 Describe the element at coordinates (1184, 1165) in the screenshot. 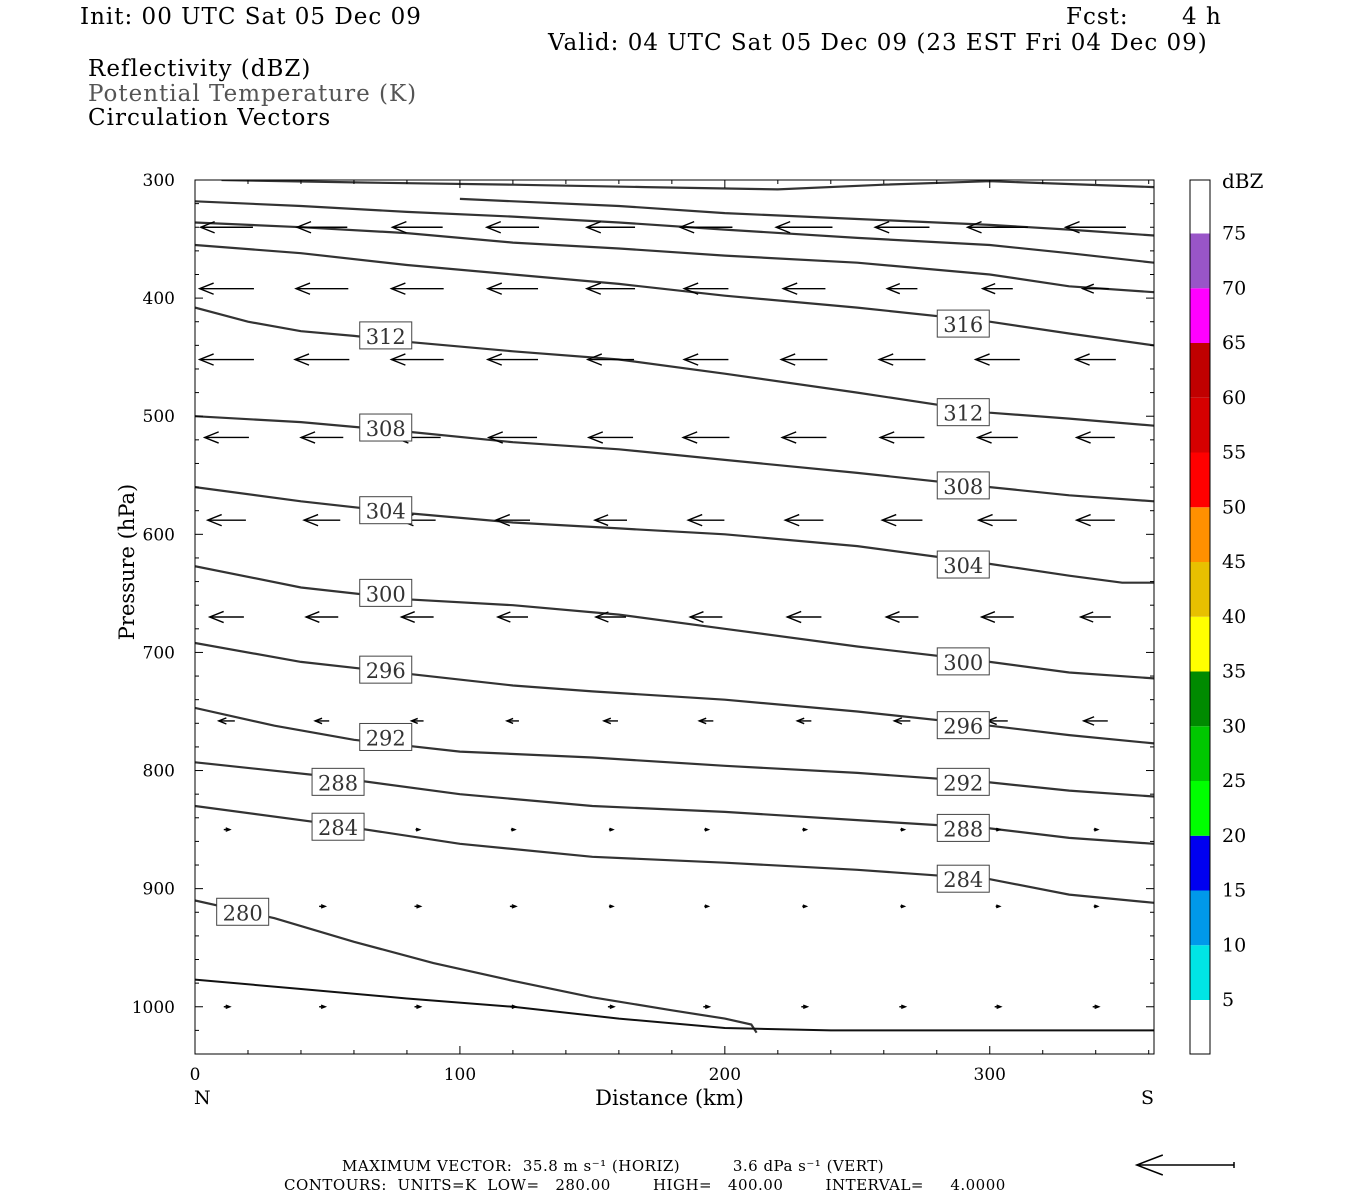

I see `reference-vector` at that location.